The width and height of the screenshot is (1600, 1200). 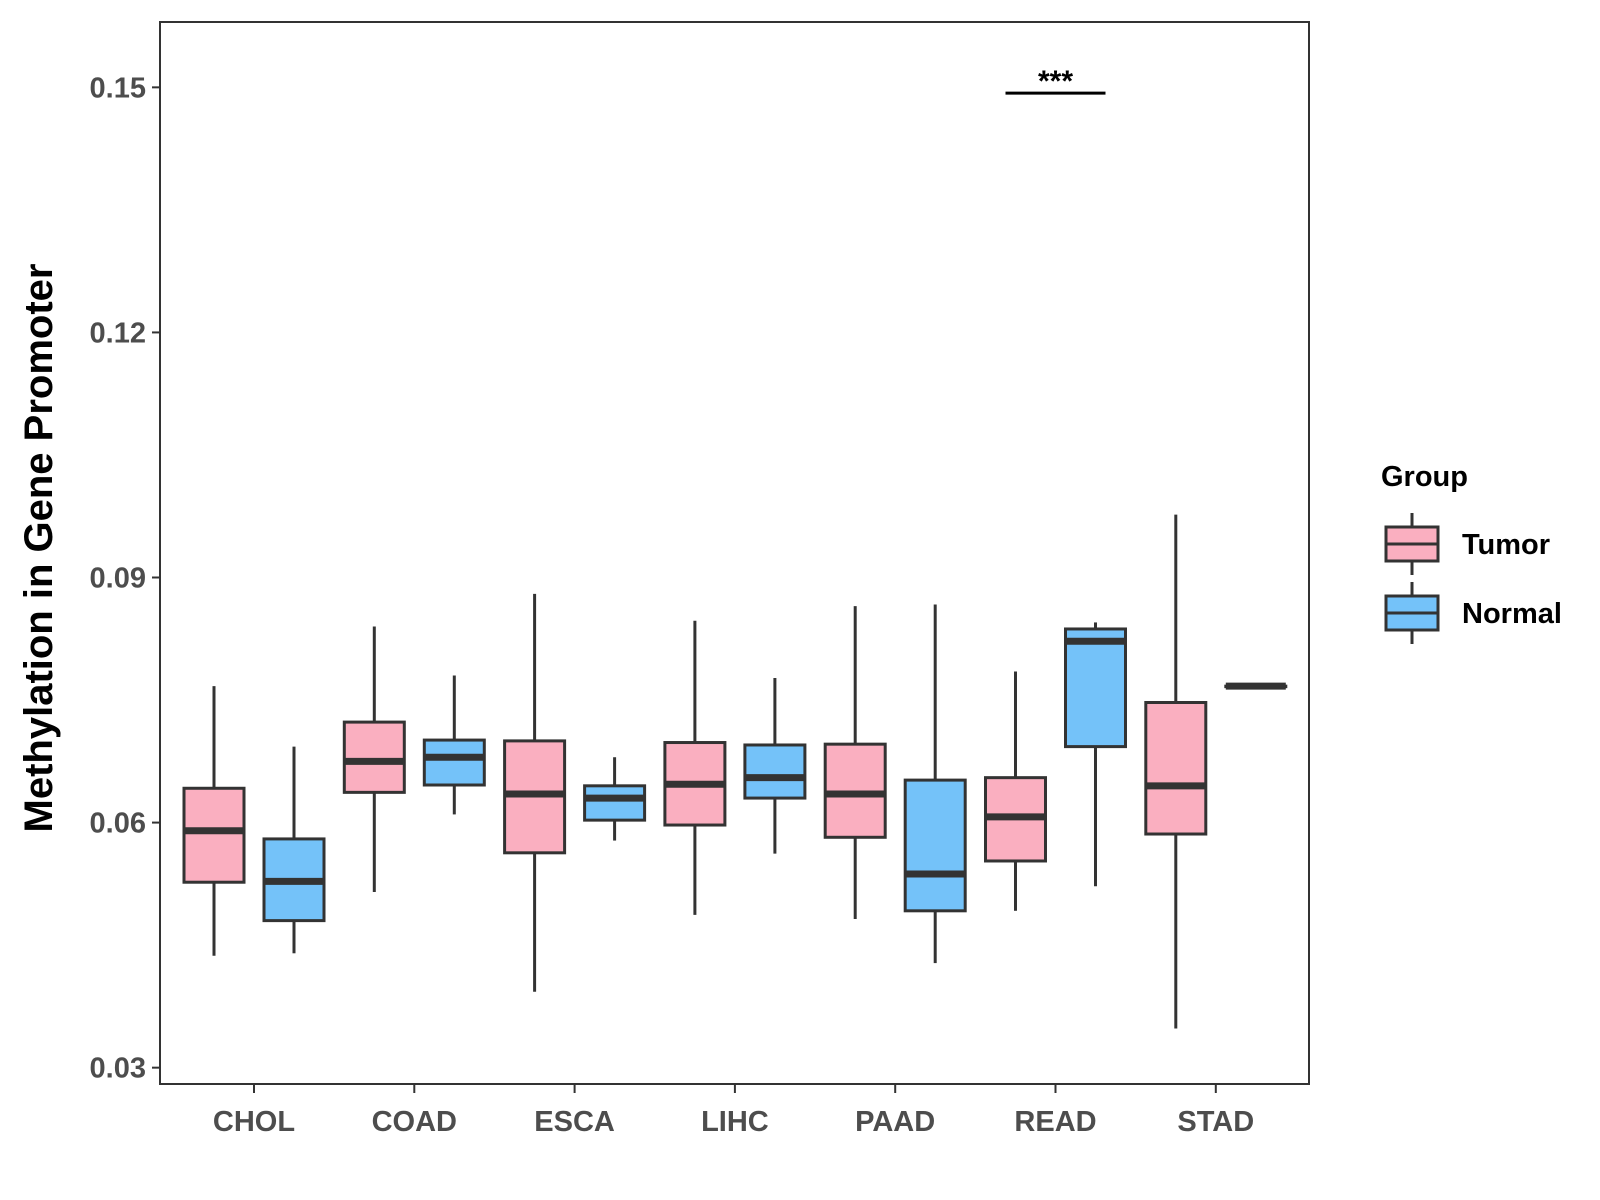 What do you see at coordinates (118, 824) in the screenshot?
I see `y-tick-label: 0.06` at bounding box center [118, 824].